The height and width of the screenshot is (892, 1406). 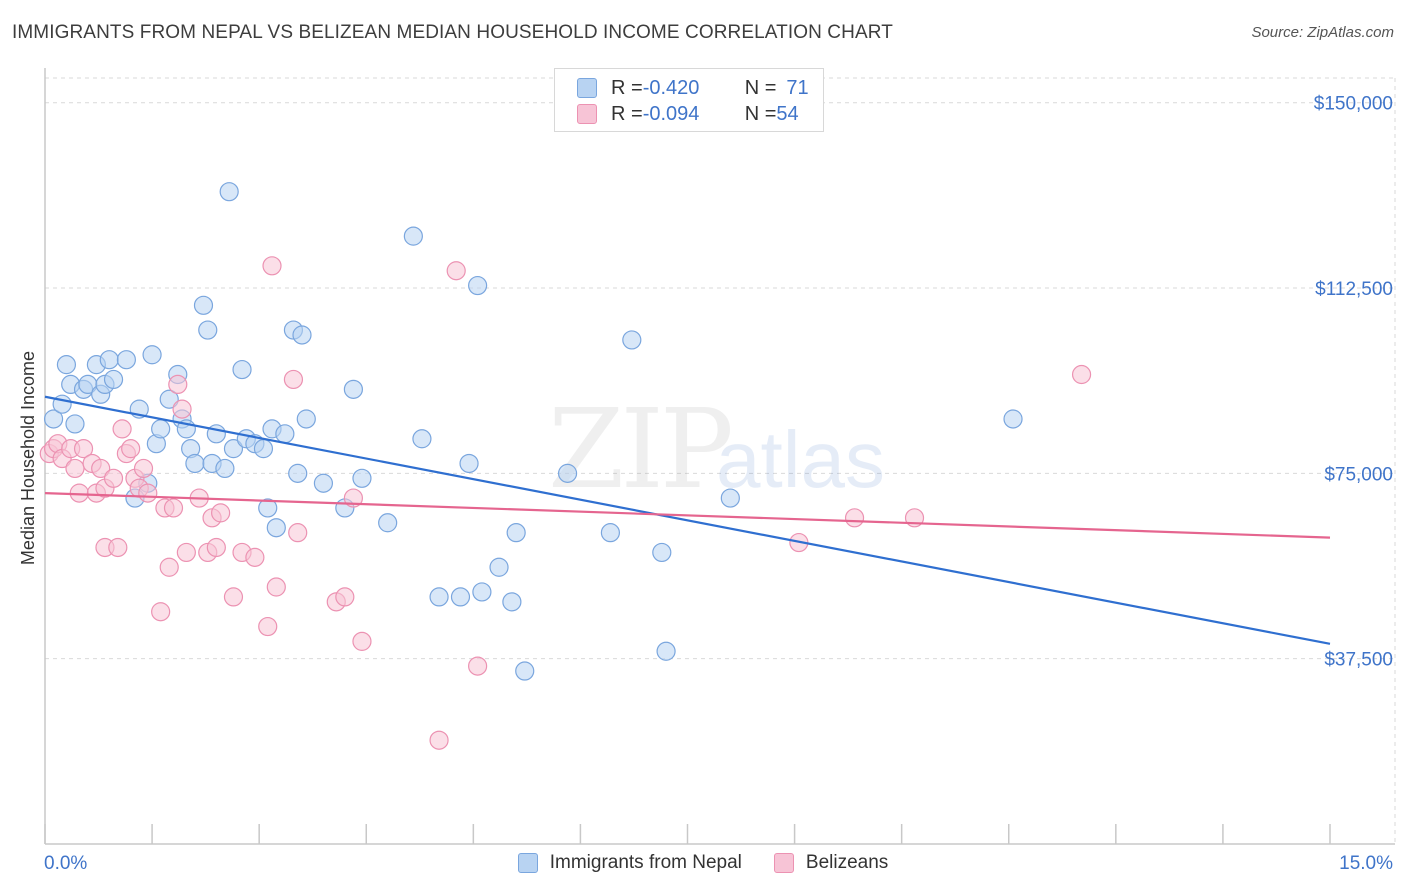 What do you see at coordinates (1353, 104) in the screenshot?
I see `y-tick-label: $150,000` at bounding box center [1353, 104].